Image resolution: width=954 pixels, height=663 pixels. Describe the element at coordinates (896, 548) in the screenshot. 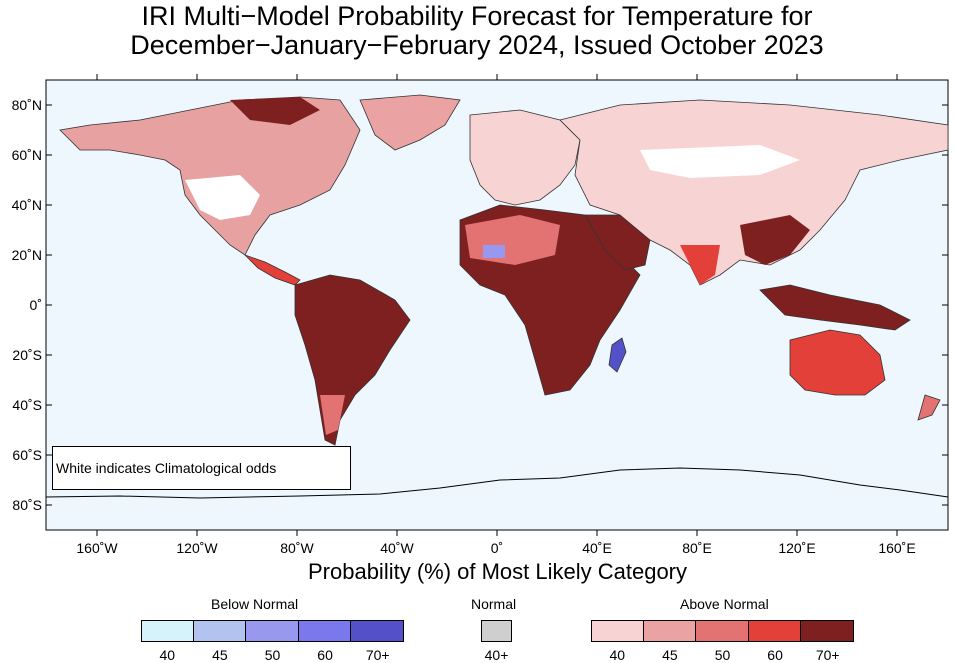

I see `lon-label: 160˚E` at that location.